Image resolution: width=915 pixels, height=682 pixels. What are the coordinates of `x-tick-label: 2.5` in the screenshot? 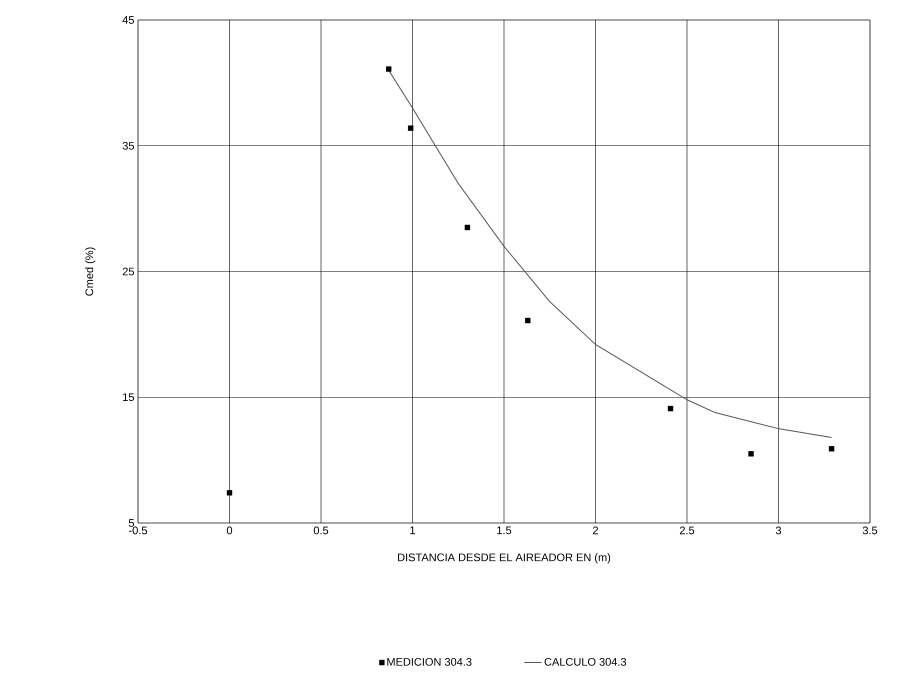 It's located at (687, 530).